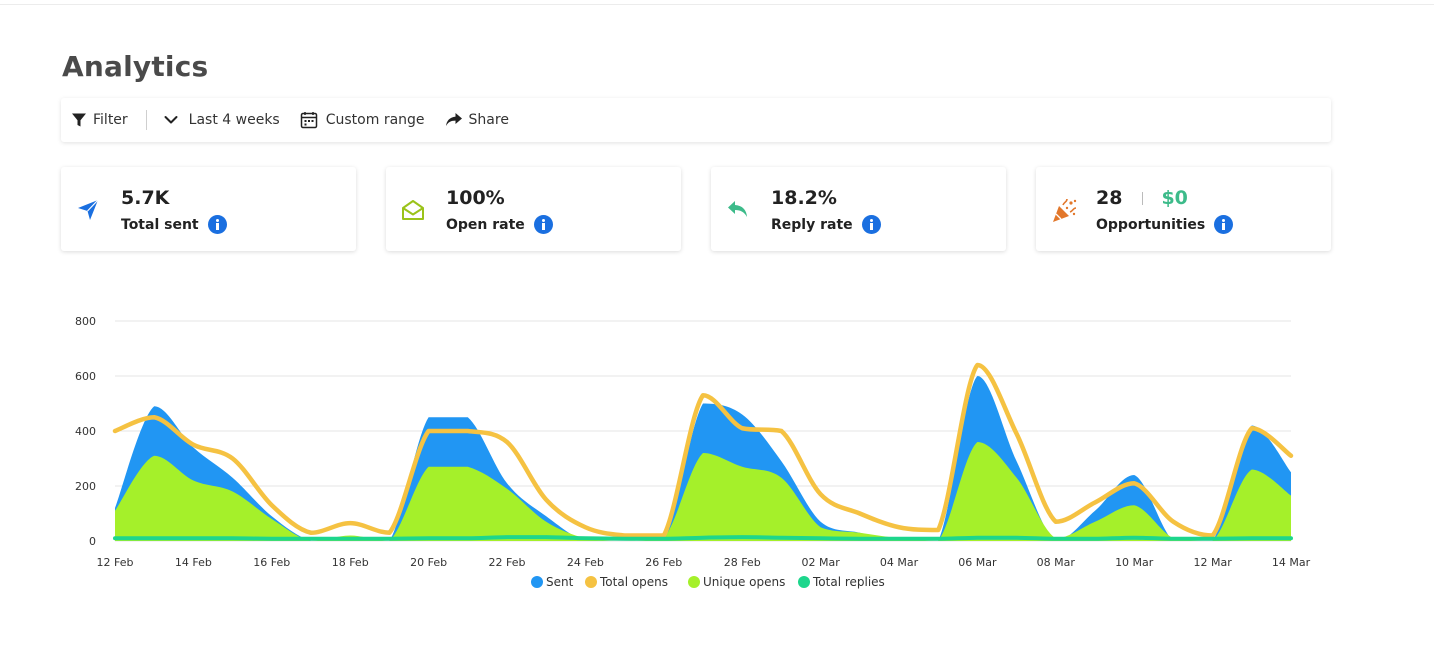 Image resolution: width=1434 pixels, height=666 pixels. What do you see at coordinates (1056, 562) in the screenshot?
I see `x-tick-label: 08 Mar` at bounding box center [1056, 562].